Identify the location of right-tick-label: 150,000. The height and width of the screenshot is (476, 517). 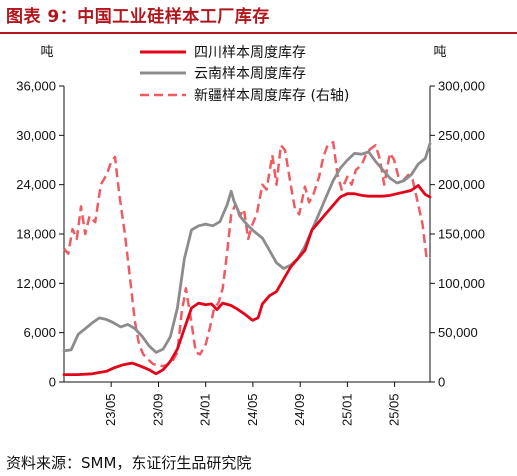
(461, 234).